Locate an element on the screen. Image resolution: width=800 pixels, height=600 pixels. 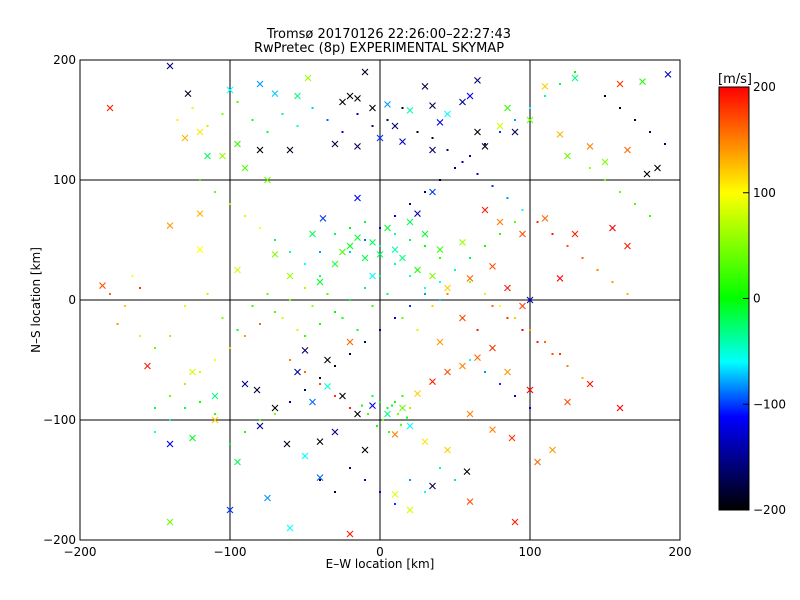
x-tick-label: −200 is located at coordinates (80, 552).